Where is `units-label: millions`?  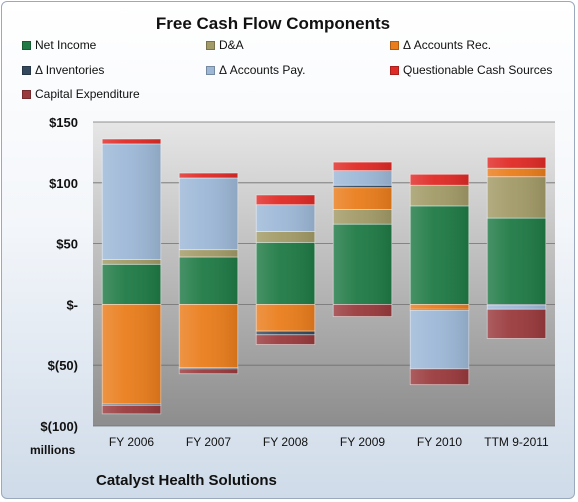 units-label: millions is located at coordinates (53, 450).